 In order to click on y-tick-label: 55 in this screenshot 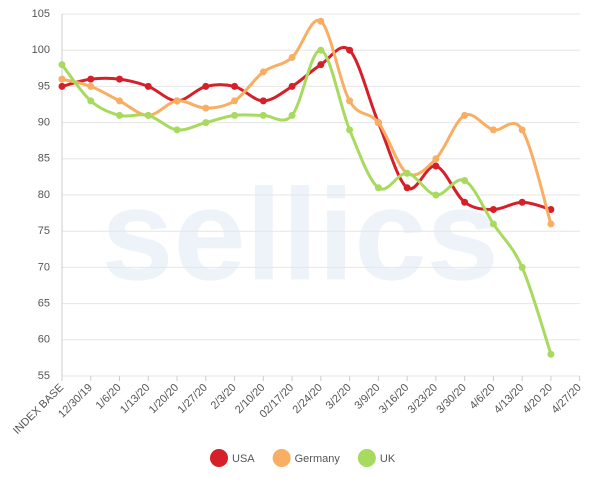, I will do `click(44, 376)`.